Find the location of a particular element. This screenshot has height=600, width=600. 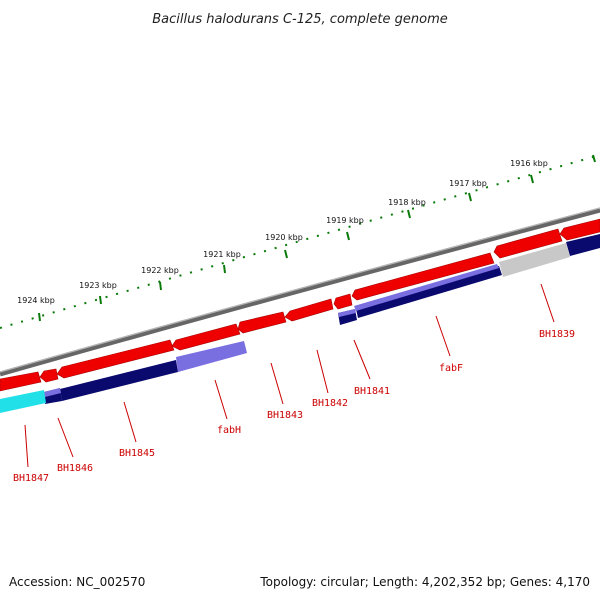

gene-label-fabF: fabF is located at coordinates (451, 368).